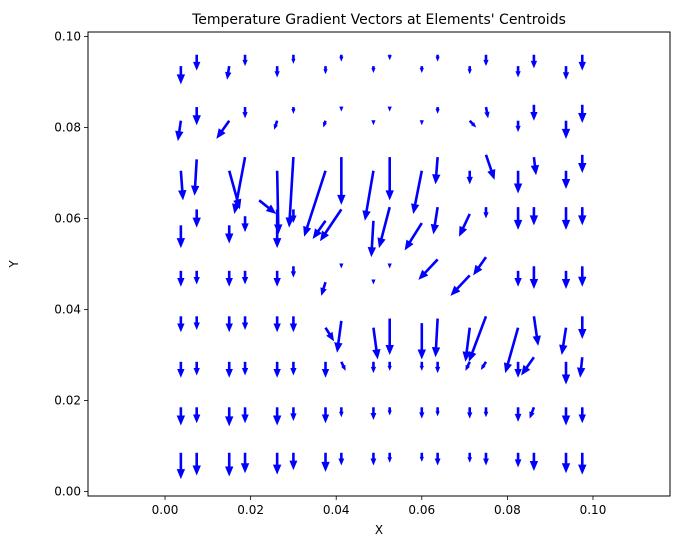 The height and width of the screenshot is (547, 700). I want to click on y-tick-label: 0.00, so click(67, 491).